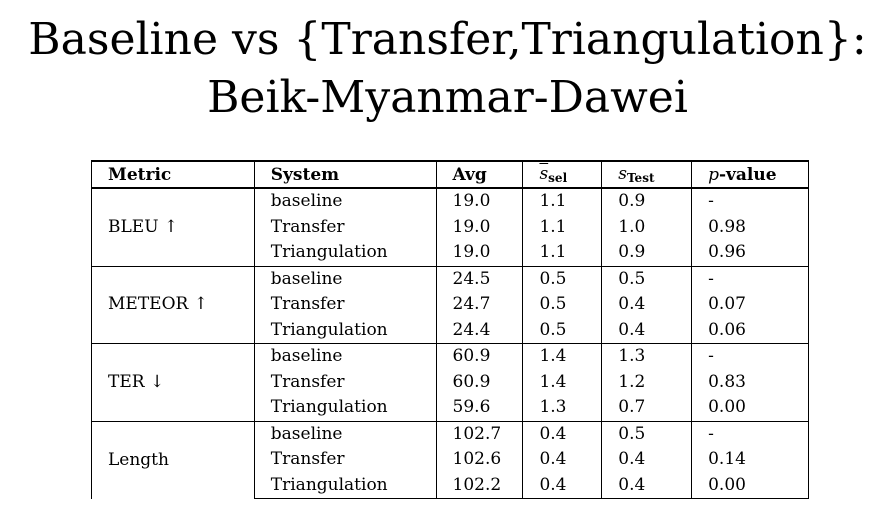  Describe the element at coordinates (479, 485) in the screenshot. I see `avg-cell: 102.2` at that location.